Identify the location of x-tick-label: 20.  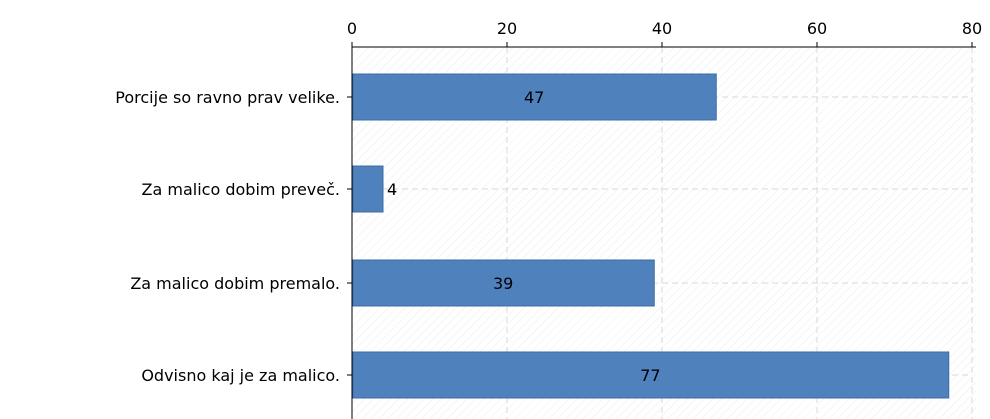
(507, 28).